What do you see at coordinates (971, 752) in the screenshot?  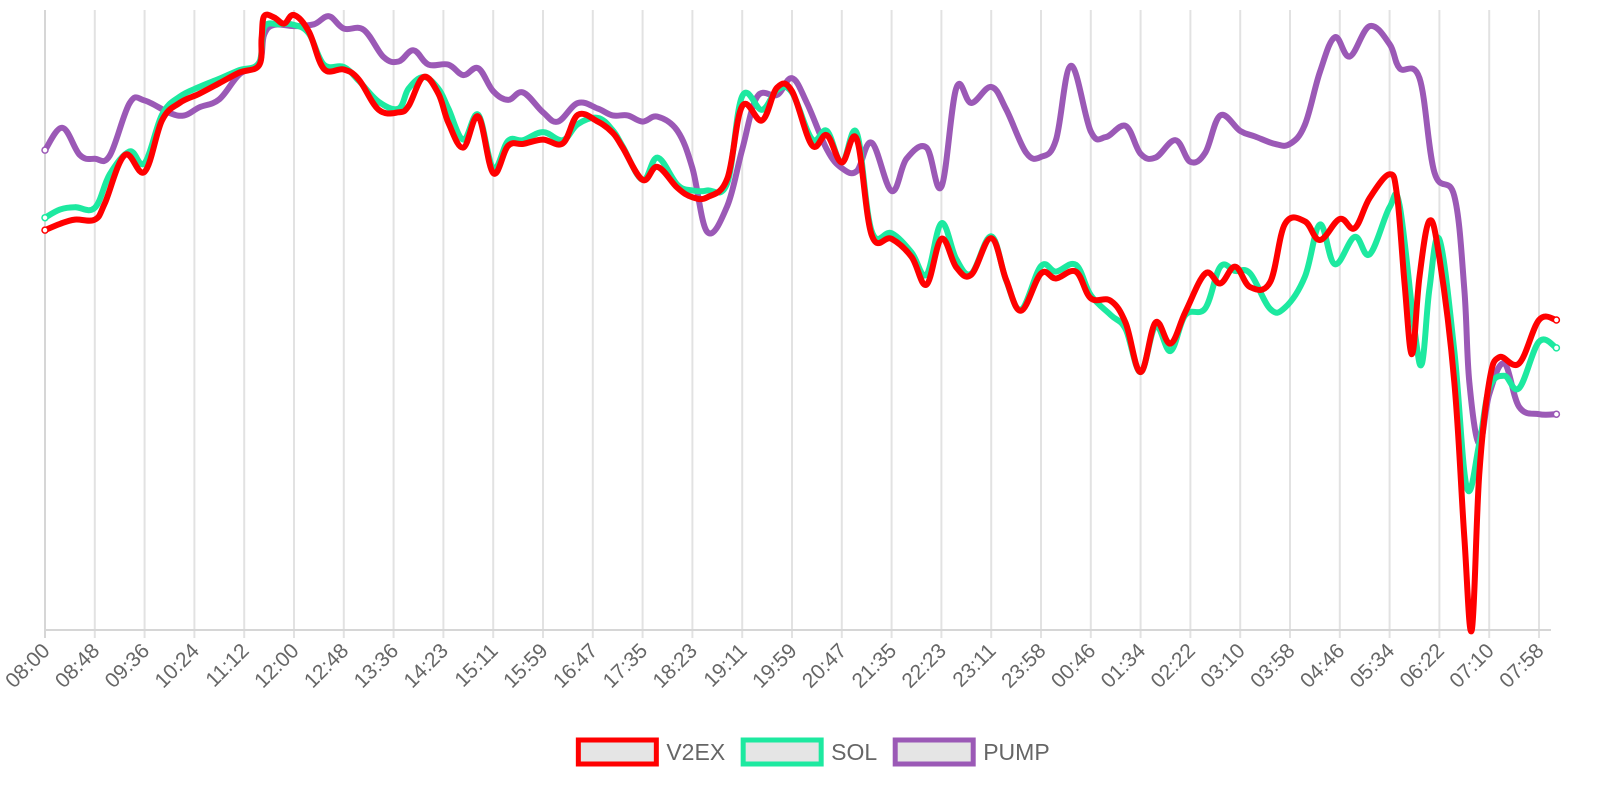 I see `legend-item-pump: PUMP` at bounding box center [971, 752].